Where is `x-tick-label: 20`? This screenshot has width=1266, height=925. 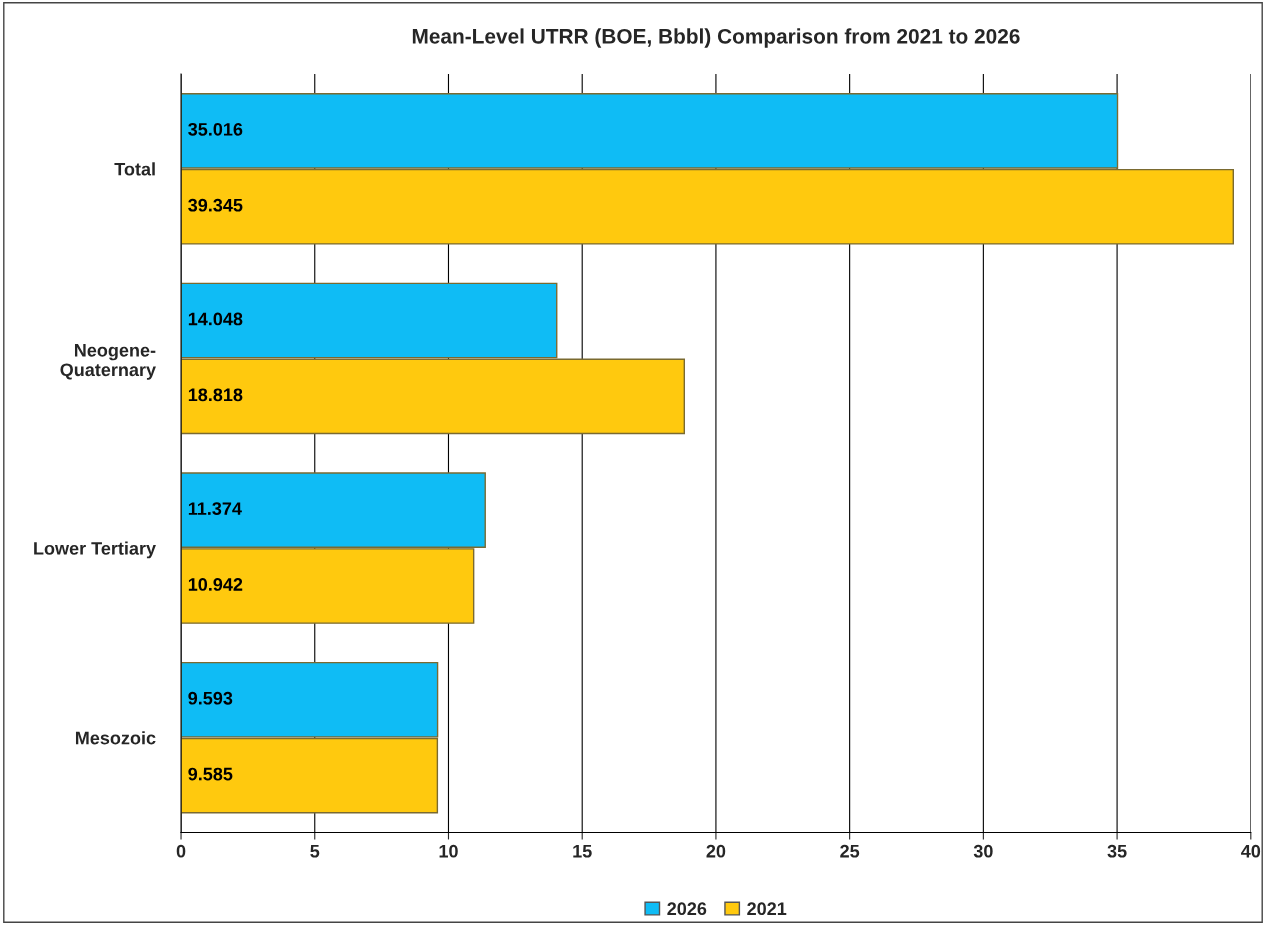
x-tick-label: 20 is located at coordinates (716, 851).